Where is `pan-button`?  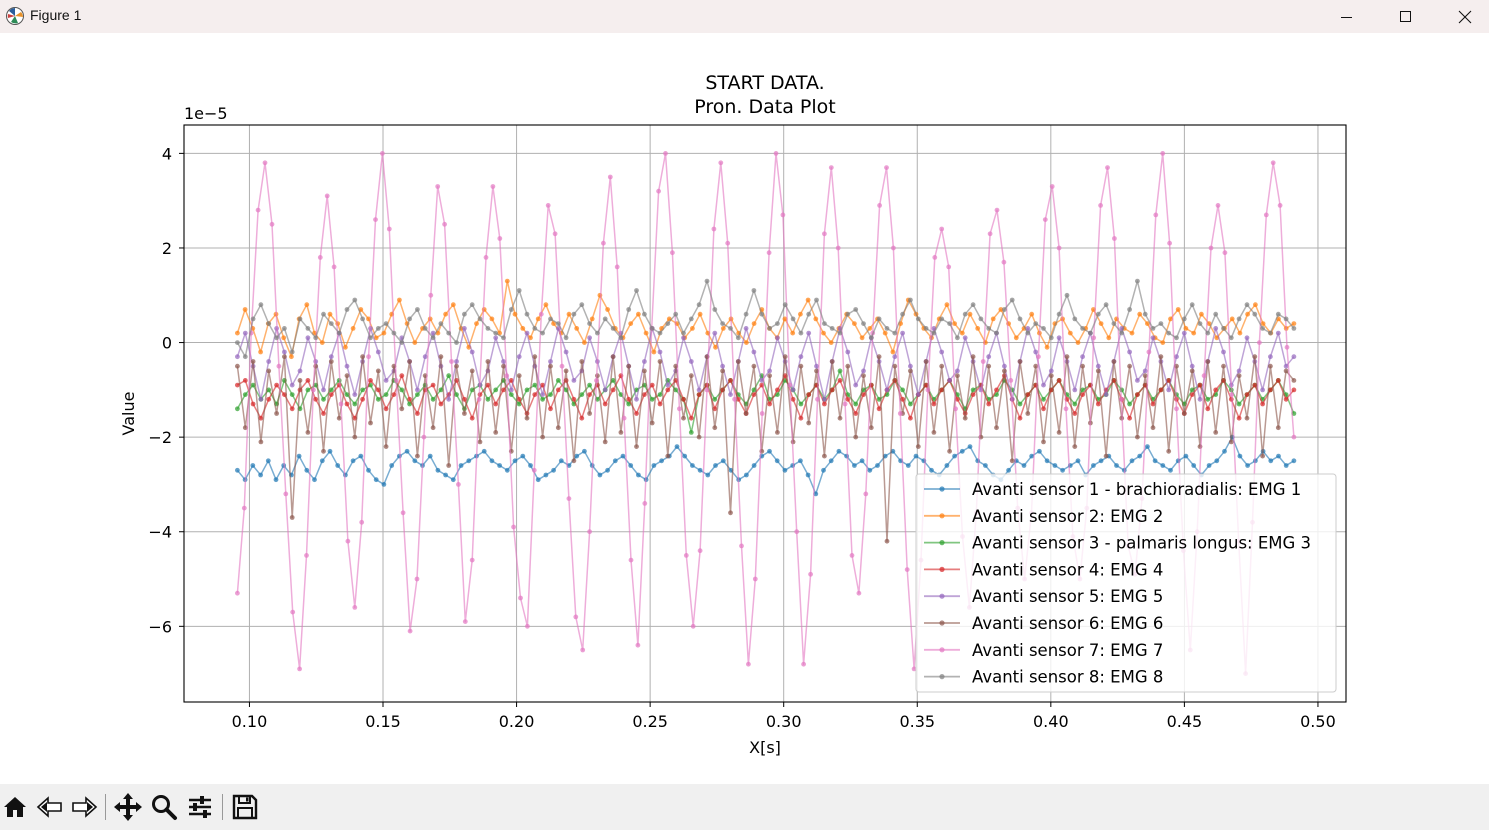
pan-button is located at coordinates (128, 807).